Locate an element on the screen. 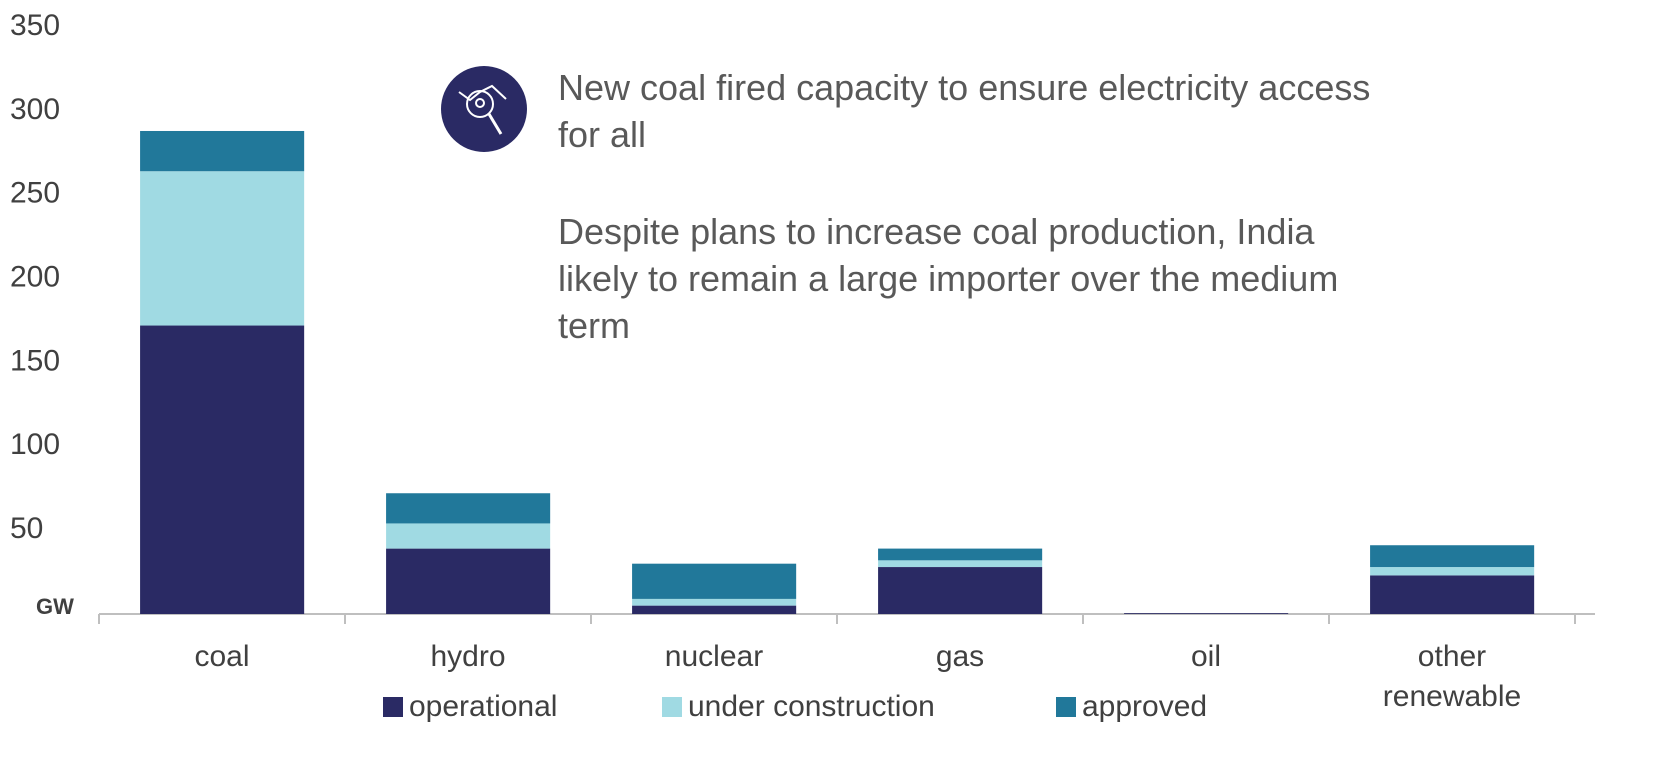 This screenshot has height=776, width=1671. y-tick-label: 150 is located at coordinates (35, 360).